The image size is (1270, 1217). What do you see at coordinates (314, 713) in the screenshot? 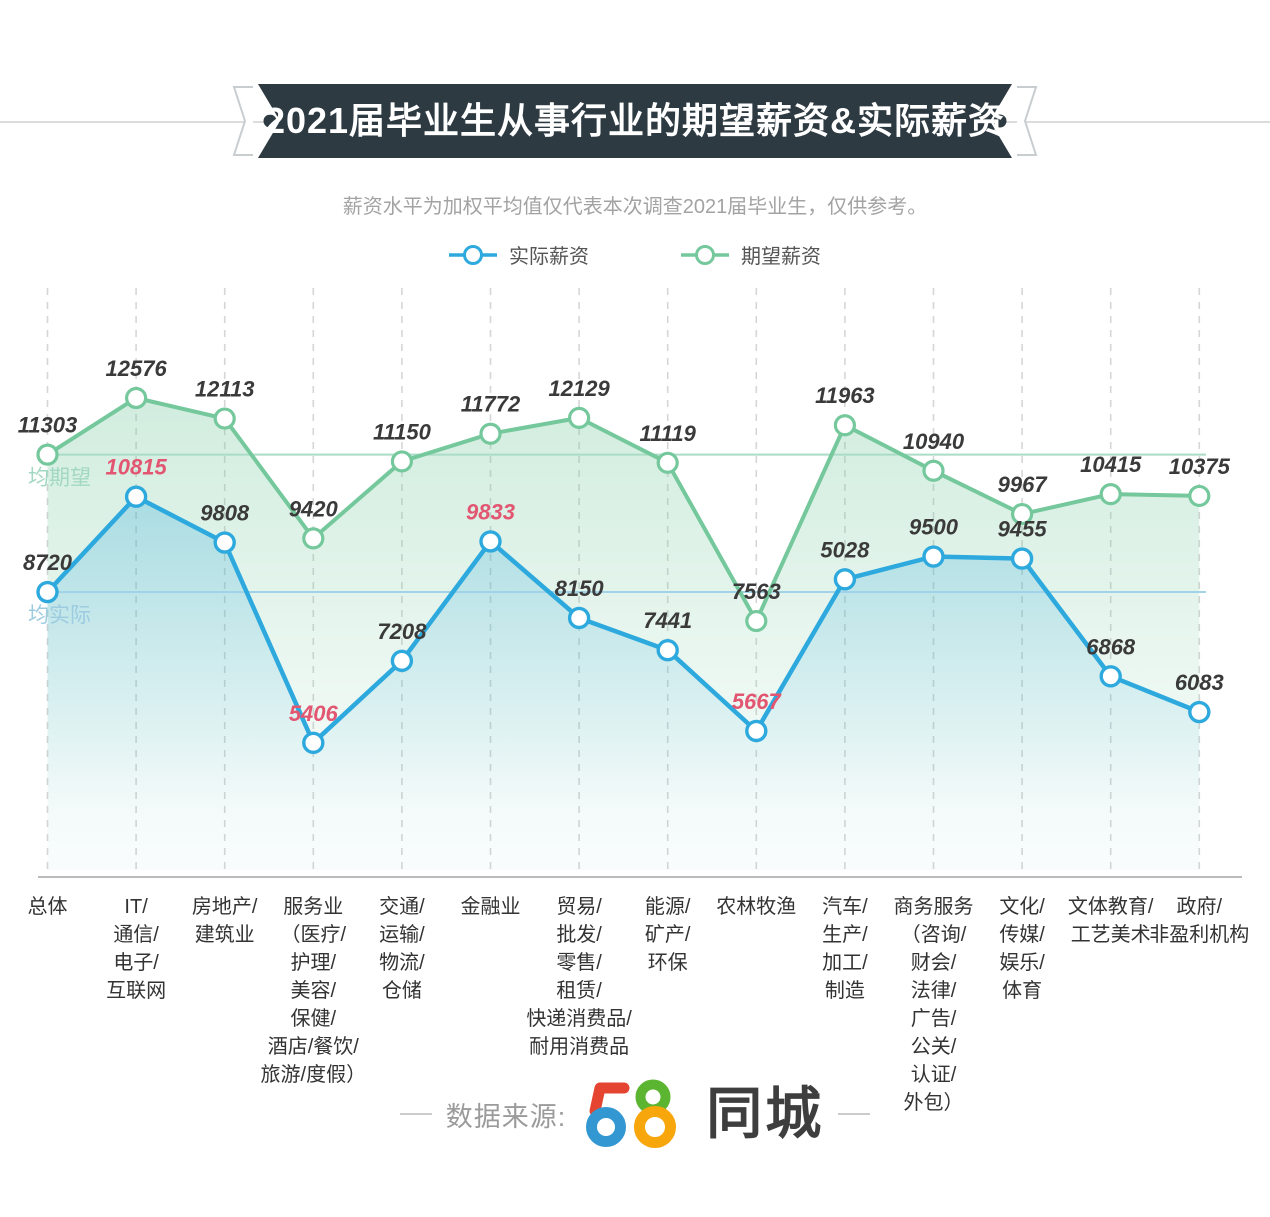
I see `actual-value-label: 5406` at bounding box center [314, 713].